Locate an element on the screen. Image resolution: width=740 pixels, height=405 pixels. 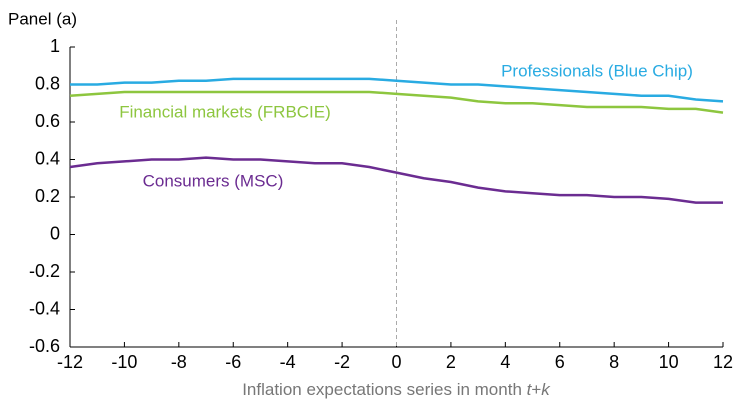
x-tick-label: -2 is located at coordinates (342, 362).